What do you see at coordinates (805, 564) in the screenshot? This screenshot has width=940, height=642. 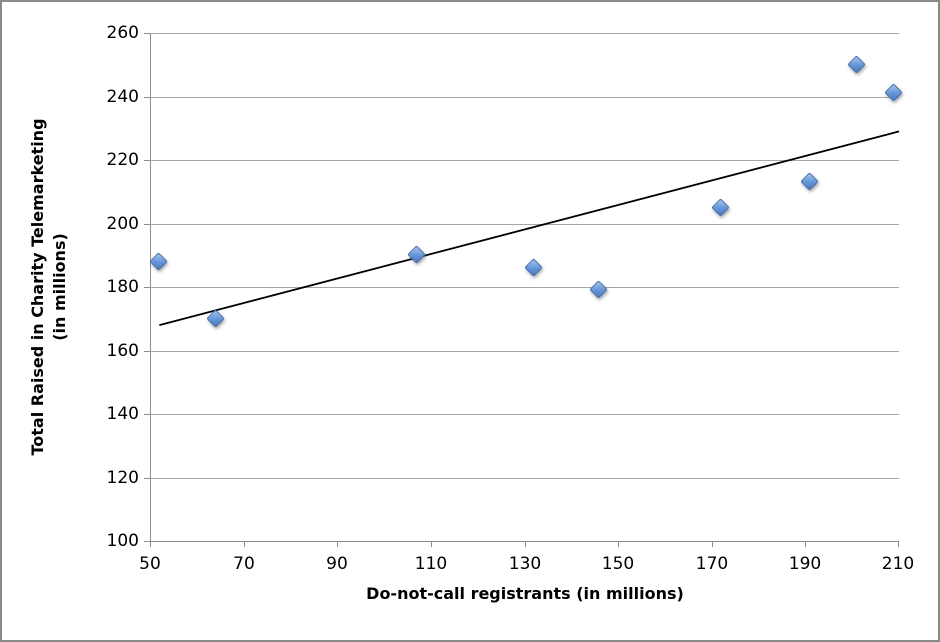 I see `x-axis-tick-label: 190` at bounding box center [805, 564].